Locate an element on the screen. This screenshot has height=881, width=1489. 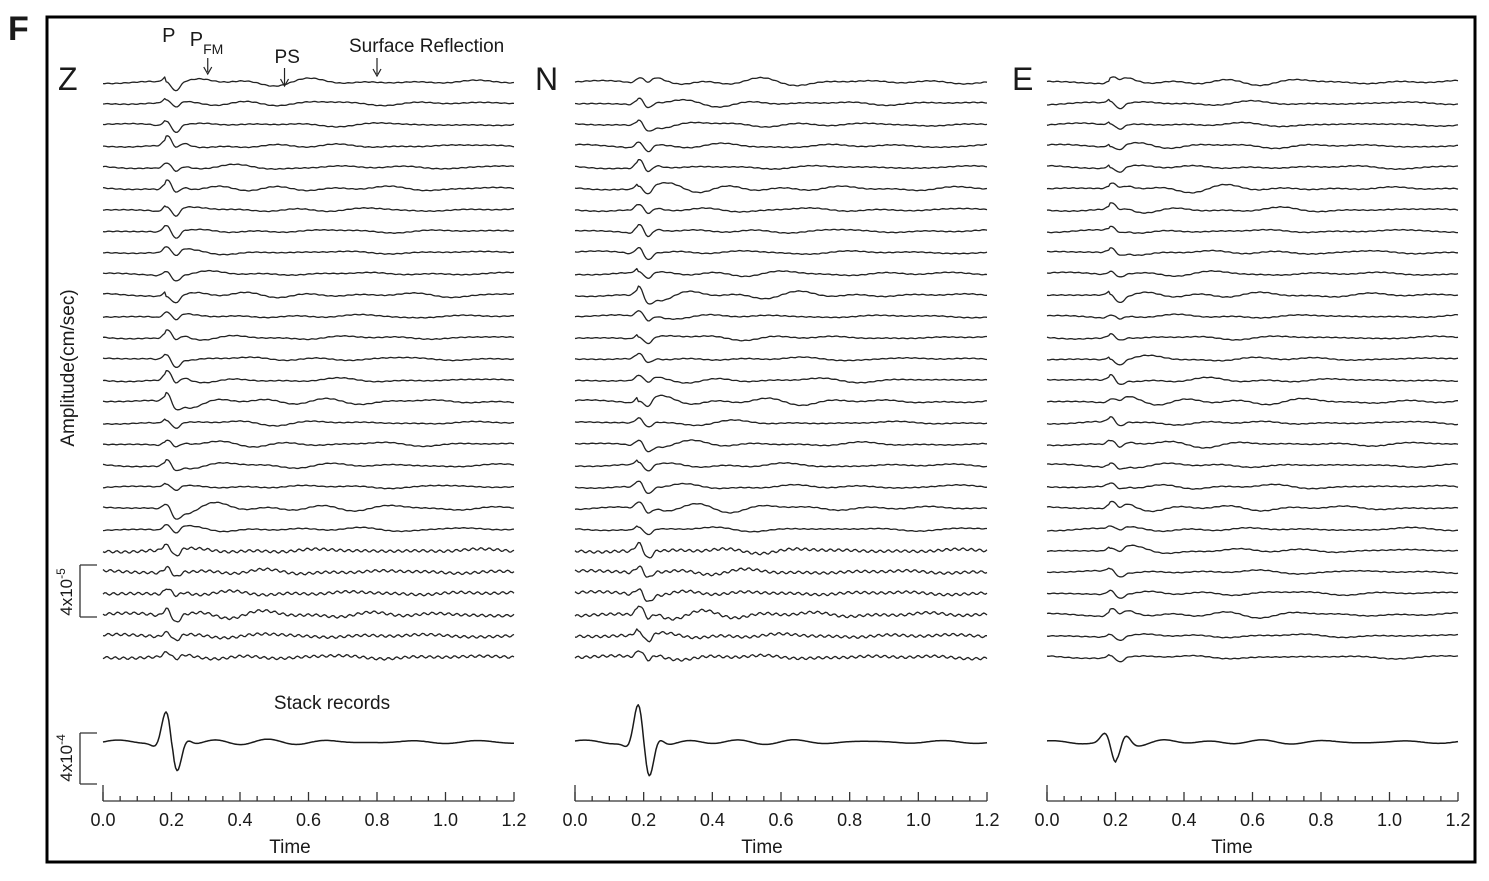
annotation-ps: PS is located at coordinates (287, 67).